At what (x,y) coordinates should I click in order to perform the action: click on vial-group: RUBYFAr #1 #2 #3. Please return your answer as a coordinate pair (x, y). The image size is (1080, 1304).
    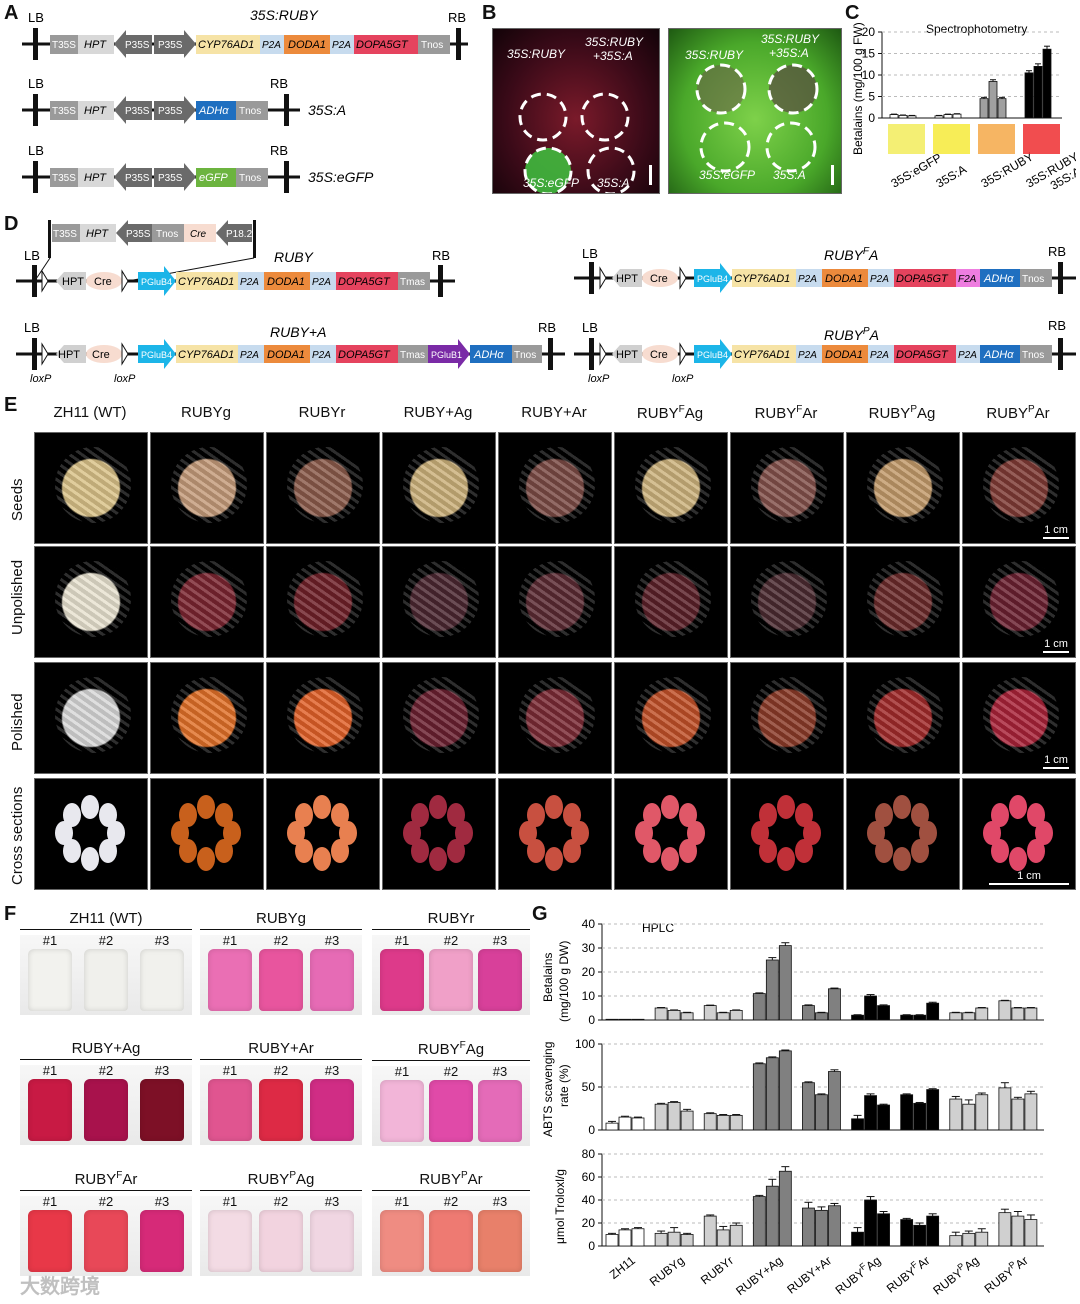
    Looking at the image, I should click on (106, 1223).